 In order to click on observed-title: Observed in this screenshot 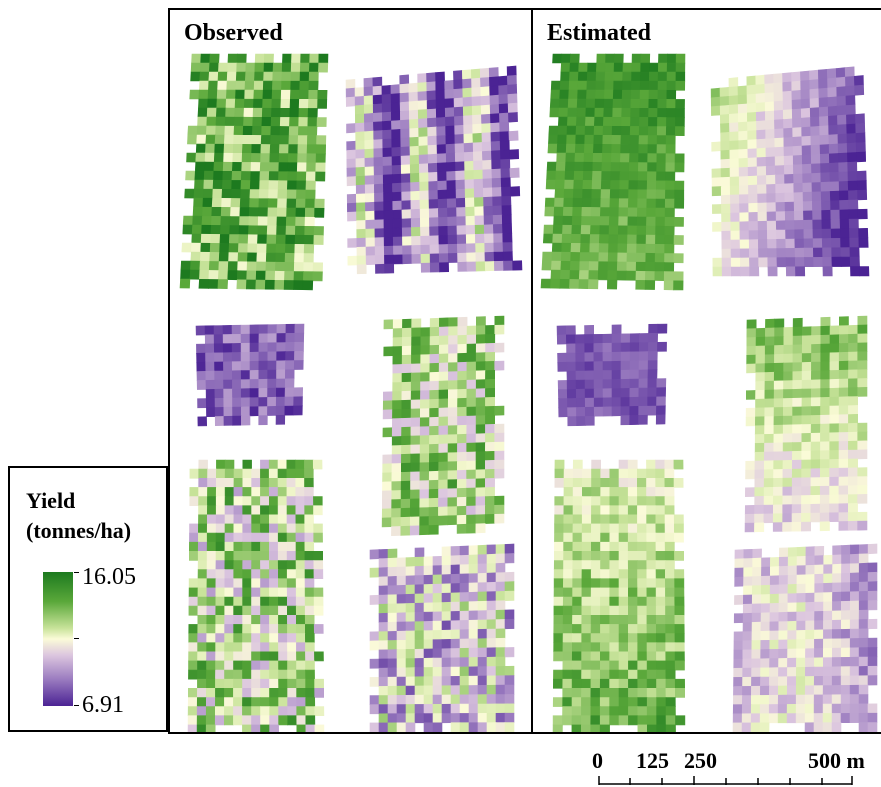, I will do `click(233, 33)`.